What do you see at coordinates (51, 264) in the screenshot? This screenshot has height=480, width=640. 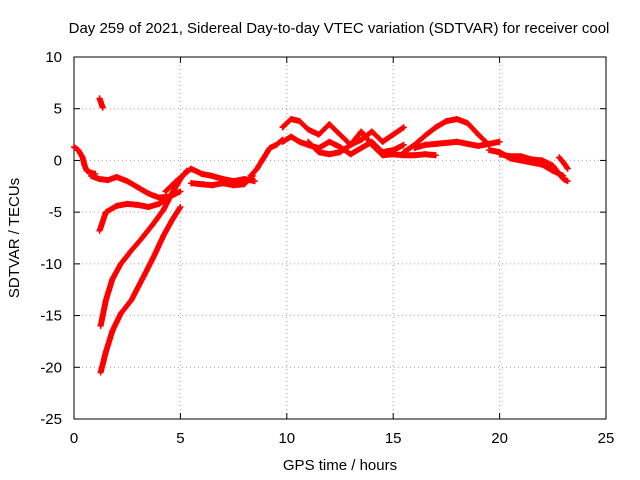 I see `y-tick-label: -10` at bounding box center [51, 264].